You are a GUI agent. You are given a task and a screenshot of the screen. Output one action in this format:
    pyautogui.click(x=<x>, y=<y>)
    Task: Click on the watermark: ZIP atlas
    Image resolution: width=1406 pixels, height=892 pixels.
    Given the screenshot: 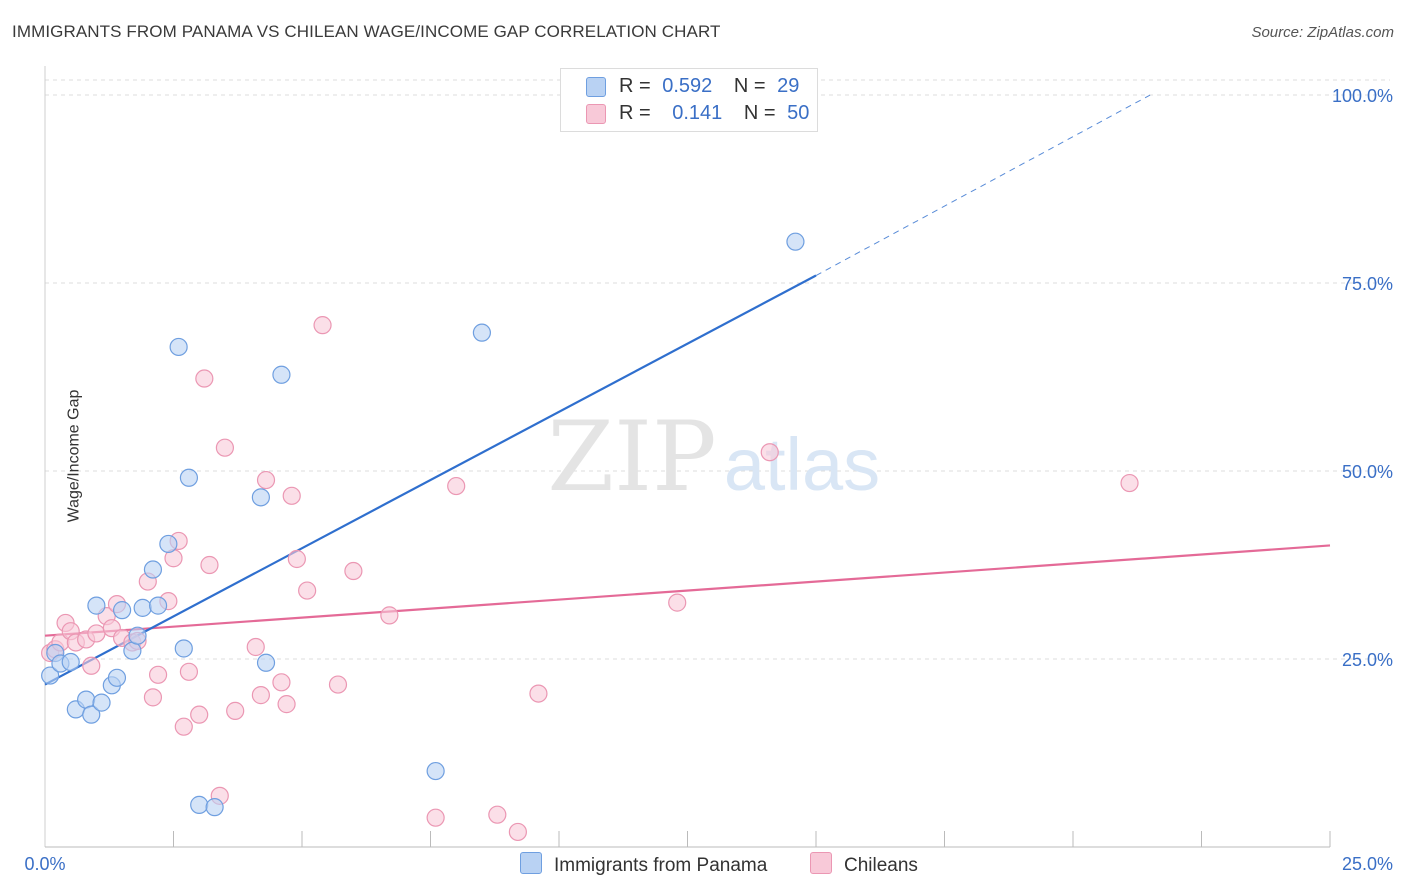 What is the action you would take?
    pyautogui.click(x=713, y=457)
    